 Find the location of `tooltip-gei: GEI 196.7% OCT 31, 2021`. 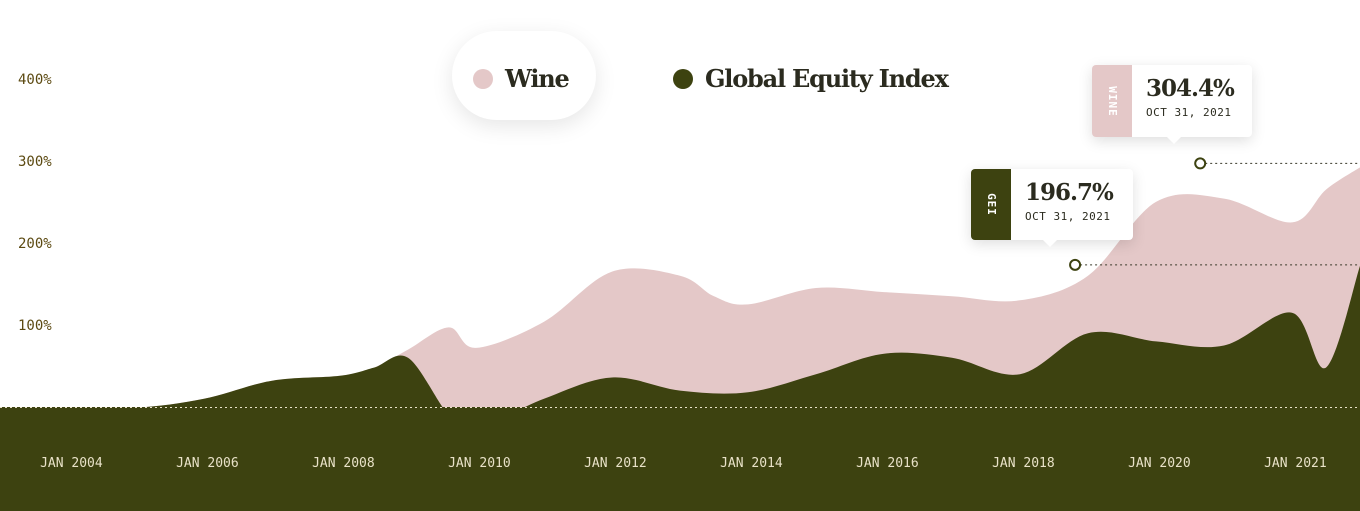

tooltip-gei: GEI 196.7% OCT 31, 2021 is located at coordinates (1052, 208).